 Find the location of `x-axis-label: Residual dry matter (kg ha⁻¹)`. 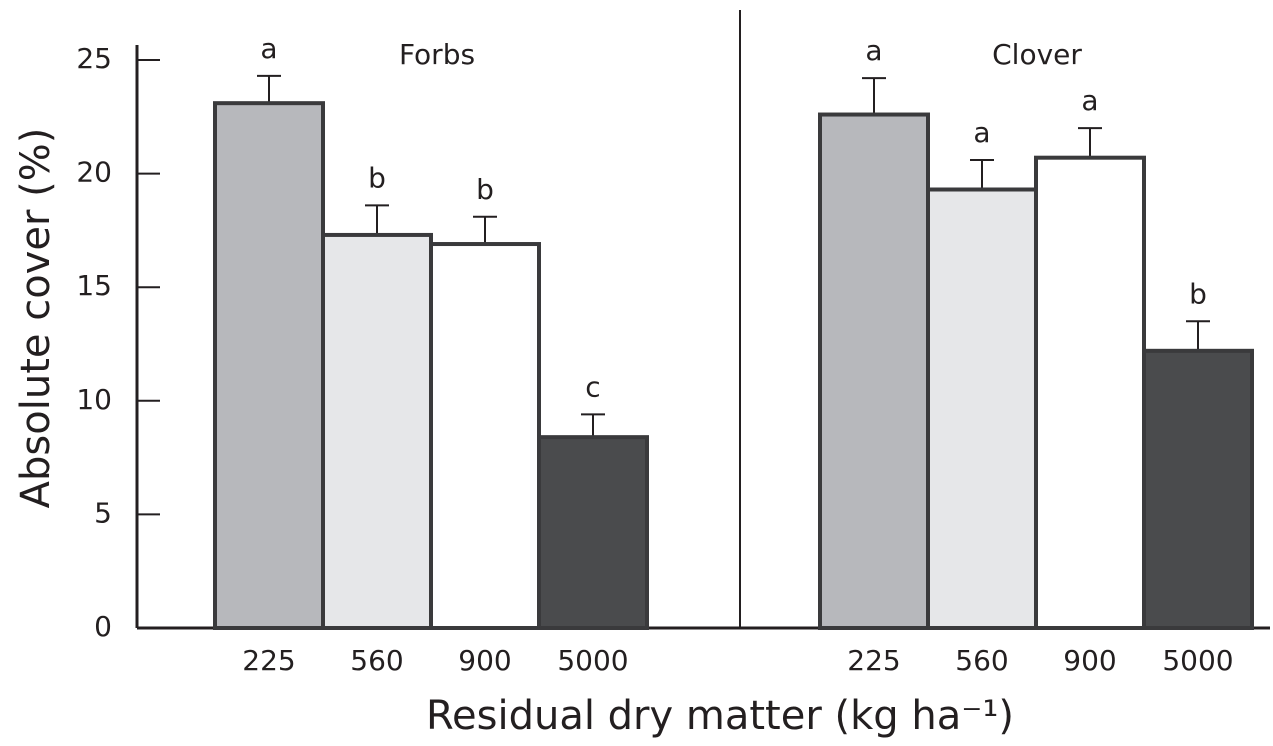

x-axis-label: Residual dry matter (kg ha⁻¹) is located at coordinates (720, 716).